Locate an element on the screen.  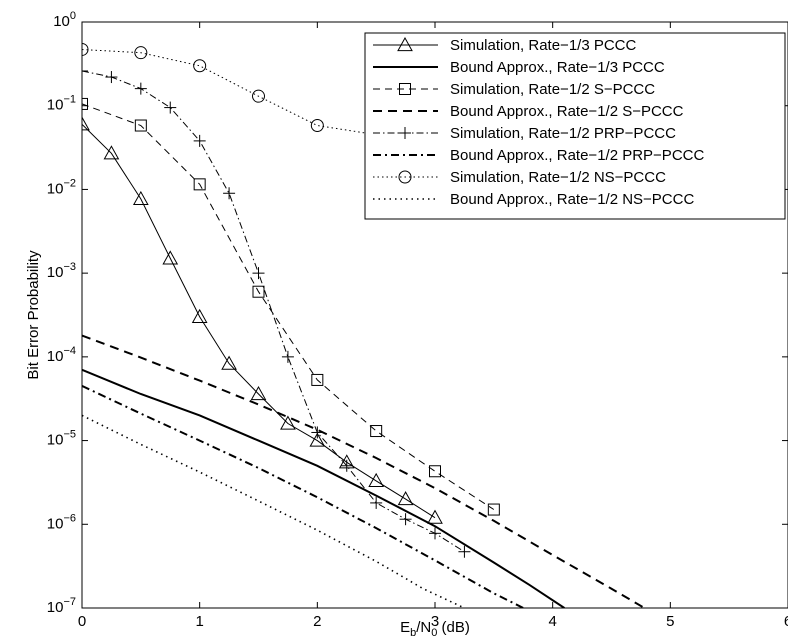
legend-entry: Bound Approx., Rate−1/2 PRP−PCCC is located at coordinates (538, 155).